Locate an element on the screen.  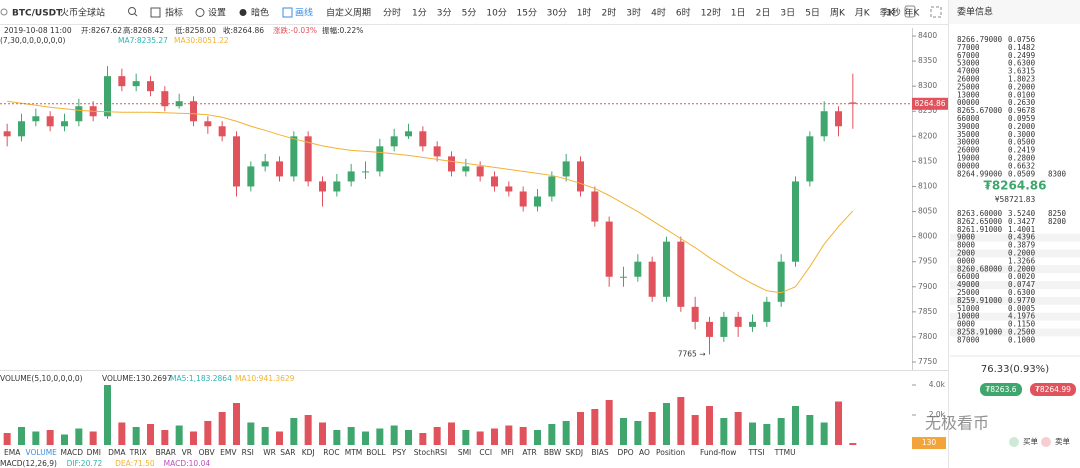
y-tick-label: 8250 is located at coordinates (927, 110).